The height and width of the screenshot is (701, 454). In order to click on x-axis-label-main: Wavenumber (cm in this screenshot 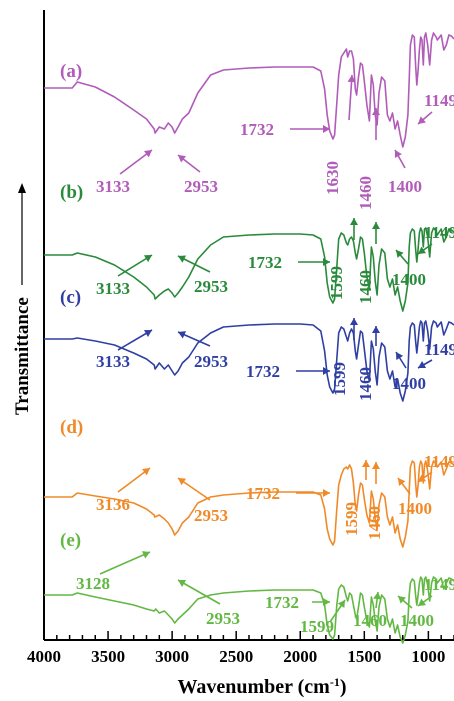, I will do `click(253, 687)`.